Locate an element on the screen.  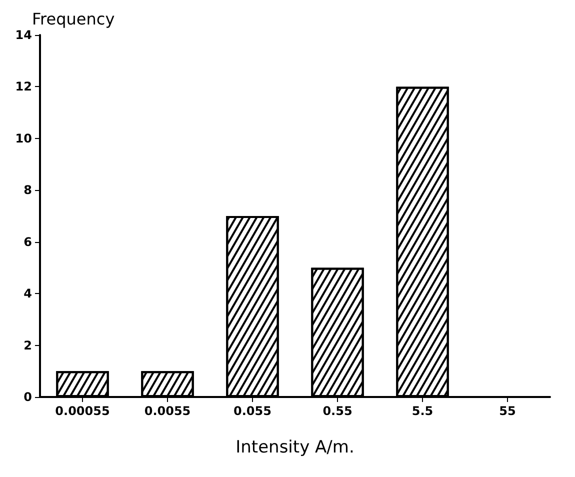
y-tick-label: 12 is located at coordinates (23, 87).